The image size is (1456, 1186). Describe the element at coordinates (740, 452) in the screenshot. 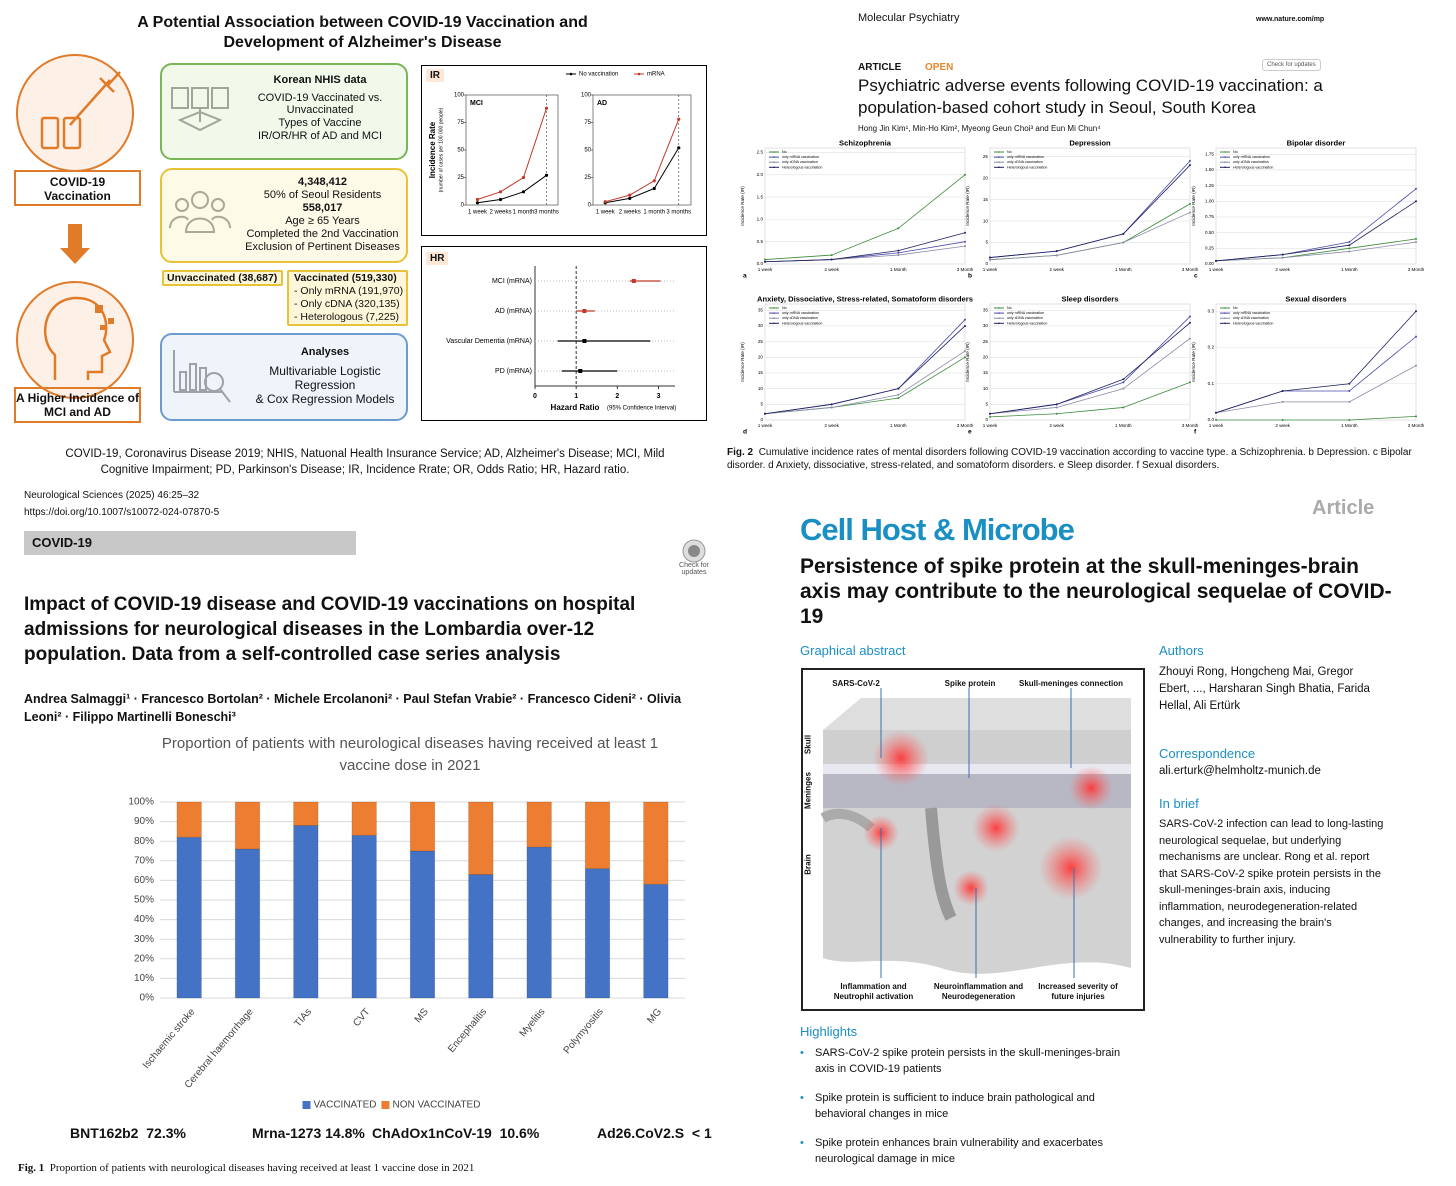

I see `caption-label: Fig. 2` at that location.